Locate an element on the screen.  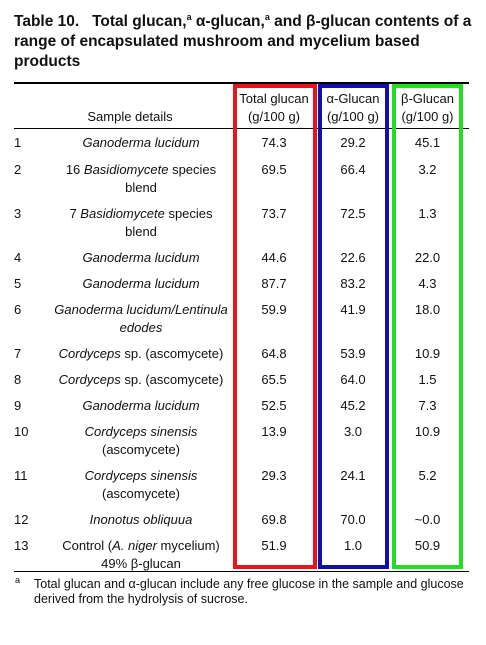
header-rule is located at coordinates (241, 128).